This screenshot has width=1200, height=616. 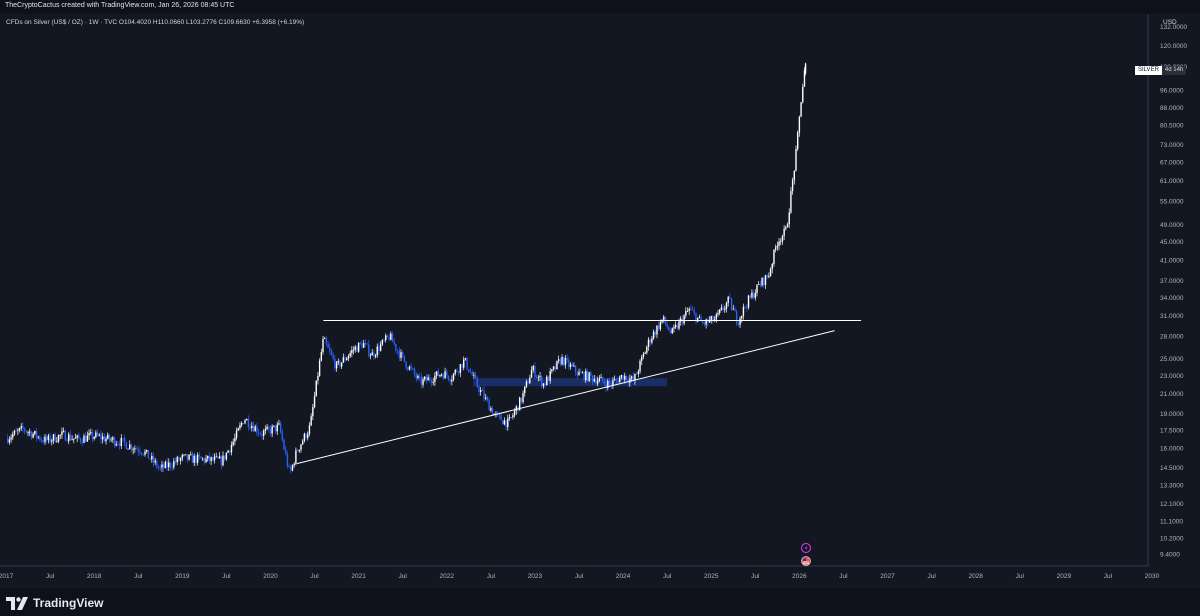 What do you see at coordinates (799, 576) in the screenshot?
I see `time-tick-label: 2026` at bounding box center [799, 576].